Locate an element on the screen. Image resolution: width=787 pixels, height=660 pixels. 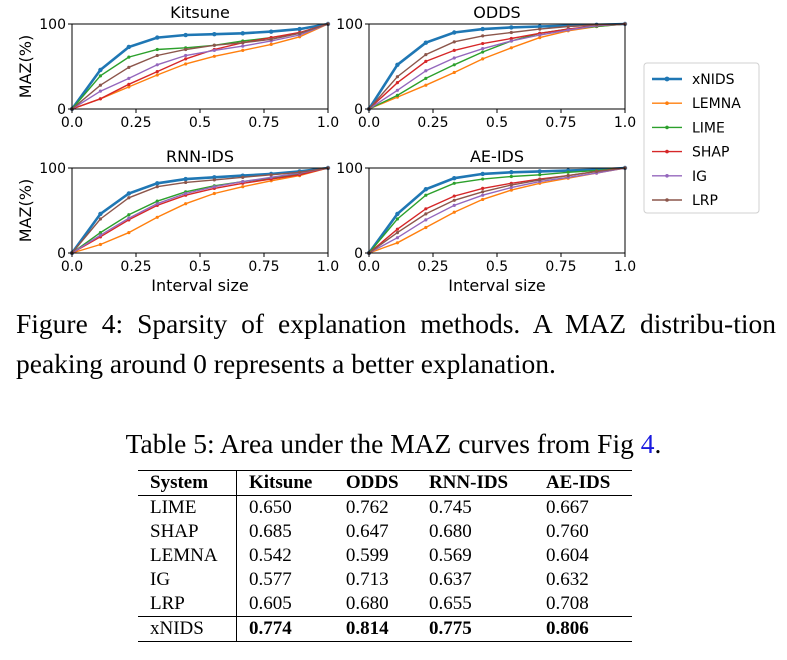
rnn-ids-series-ig-line is located at coordinates (200, 210).